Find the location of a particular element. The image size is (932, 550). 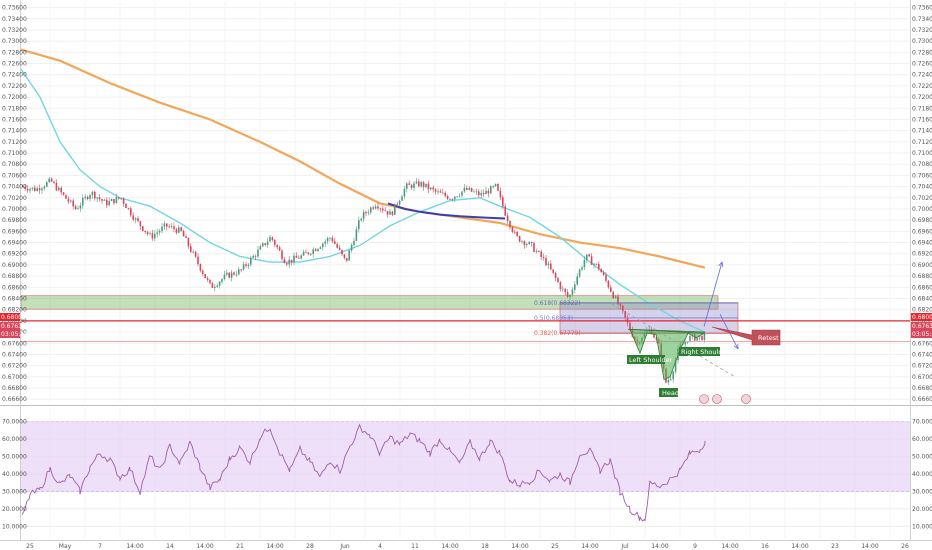

price-tick-label: 0.72200 is located at coordinates (922, 86).